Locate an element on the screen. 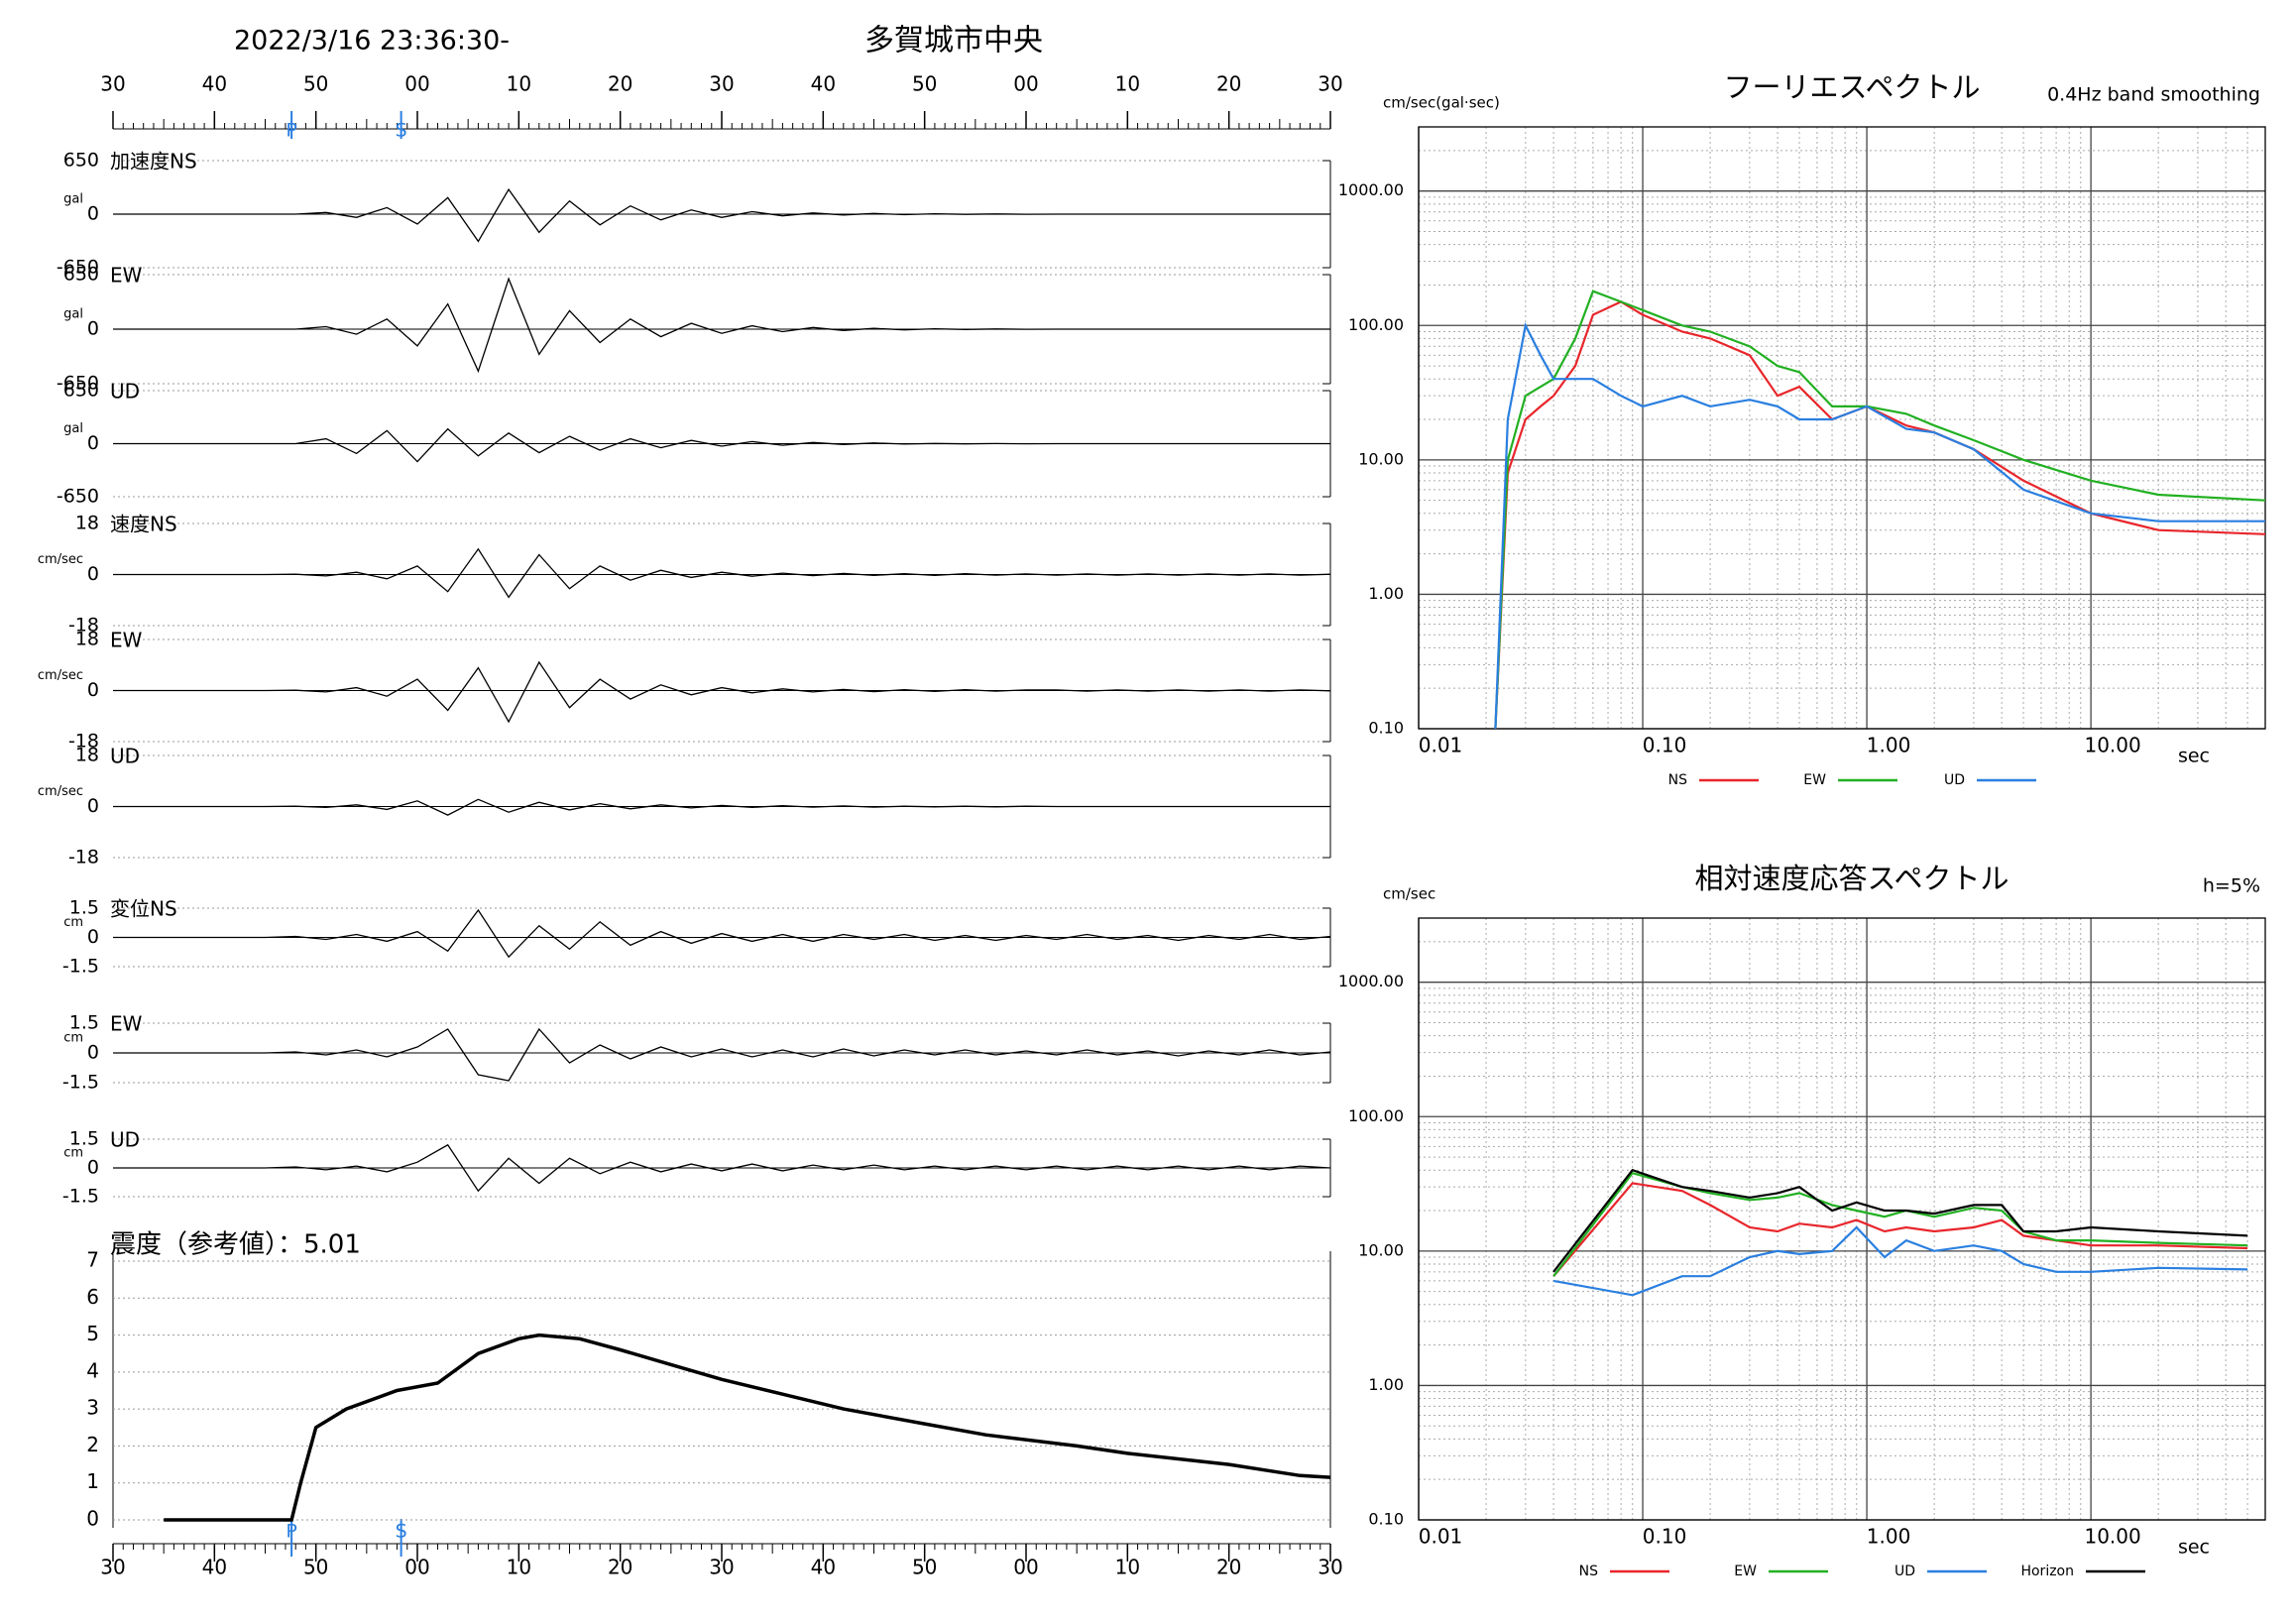 This screenshot has height=1623, width=2296. x-tick-label: 0.01 is located at coordinates (1441, 1537).